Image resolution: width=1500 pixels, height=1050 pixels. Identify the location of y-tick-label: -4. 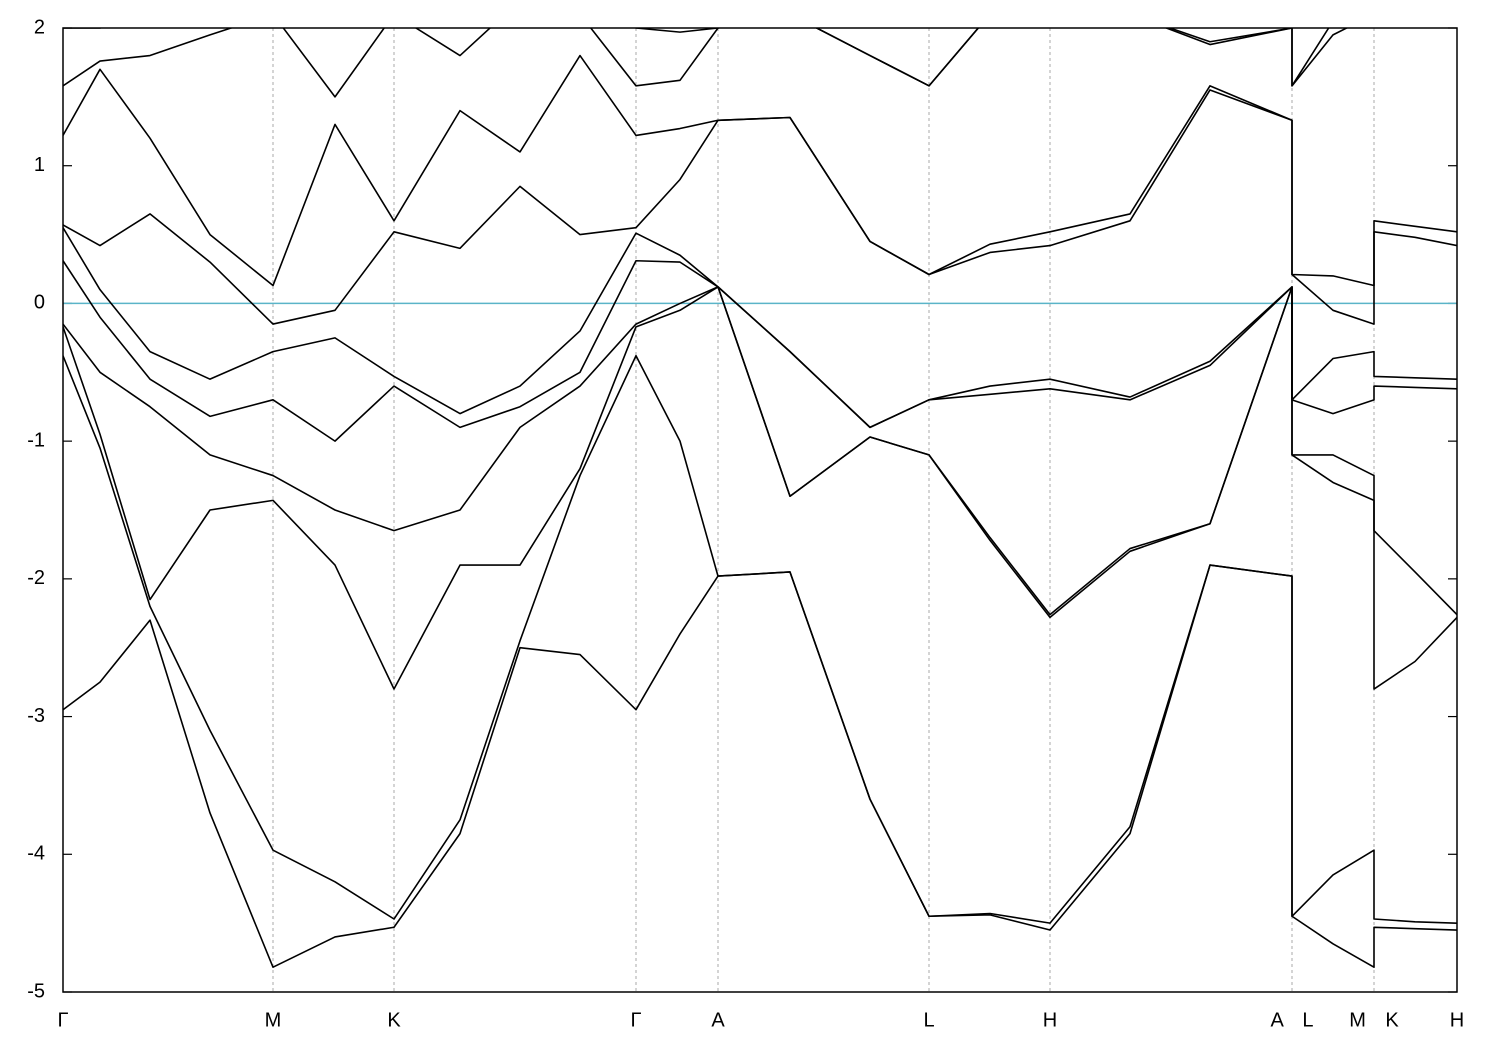
(36, 854).